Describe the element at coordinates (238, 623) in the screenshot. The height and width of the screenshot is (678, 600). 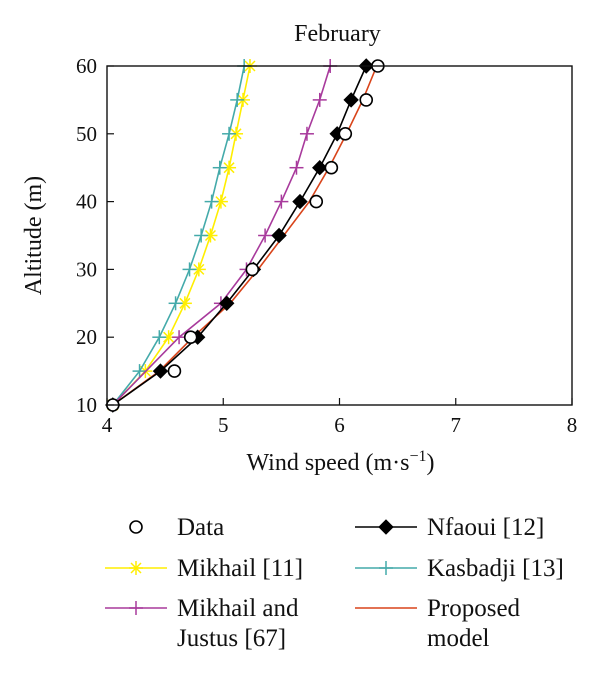
I see `legend-label-mikhail-and-justus-67: Mikhail and Justus [67]` at that location.